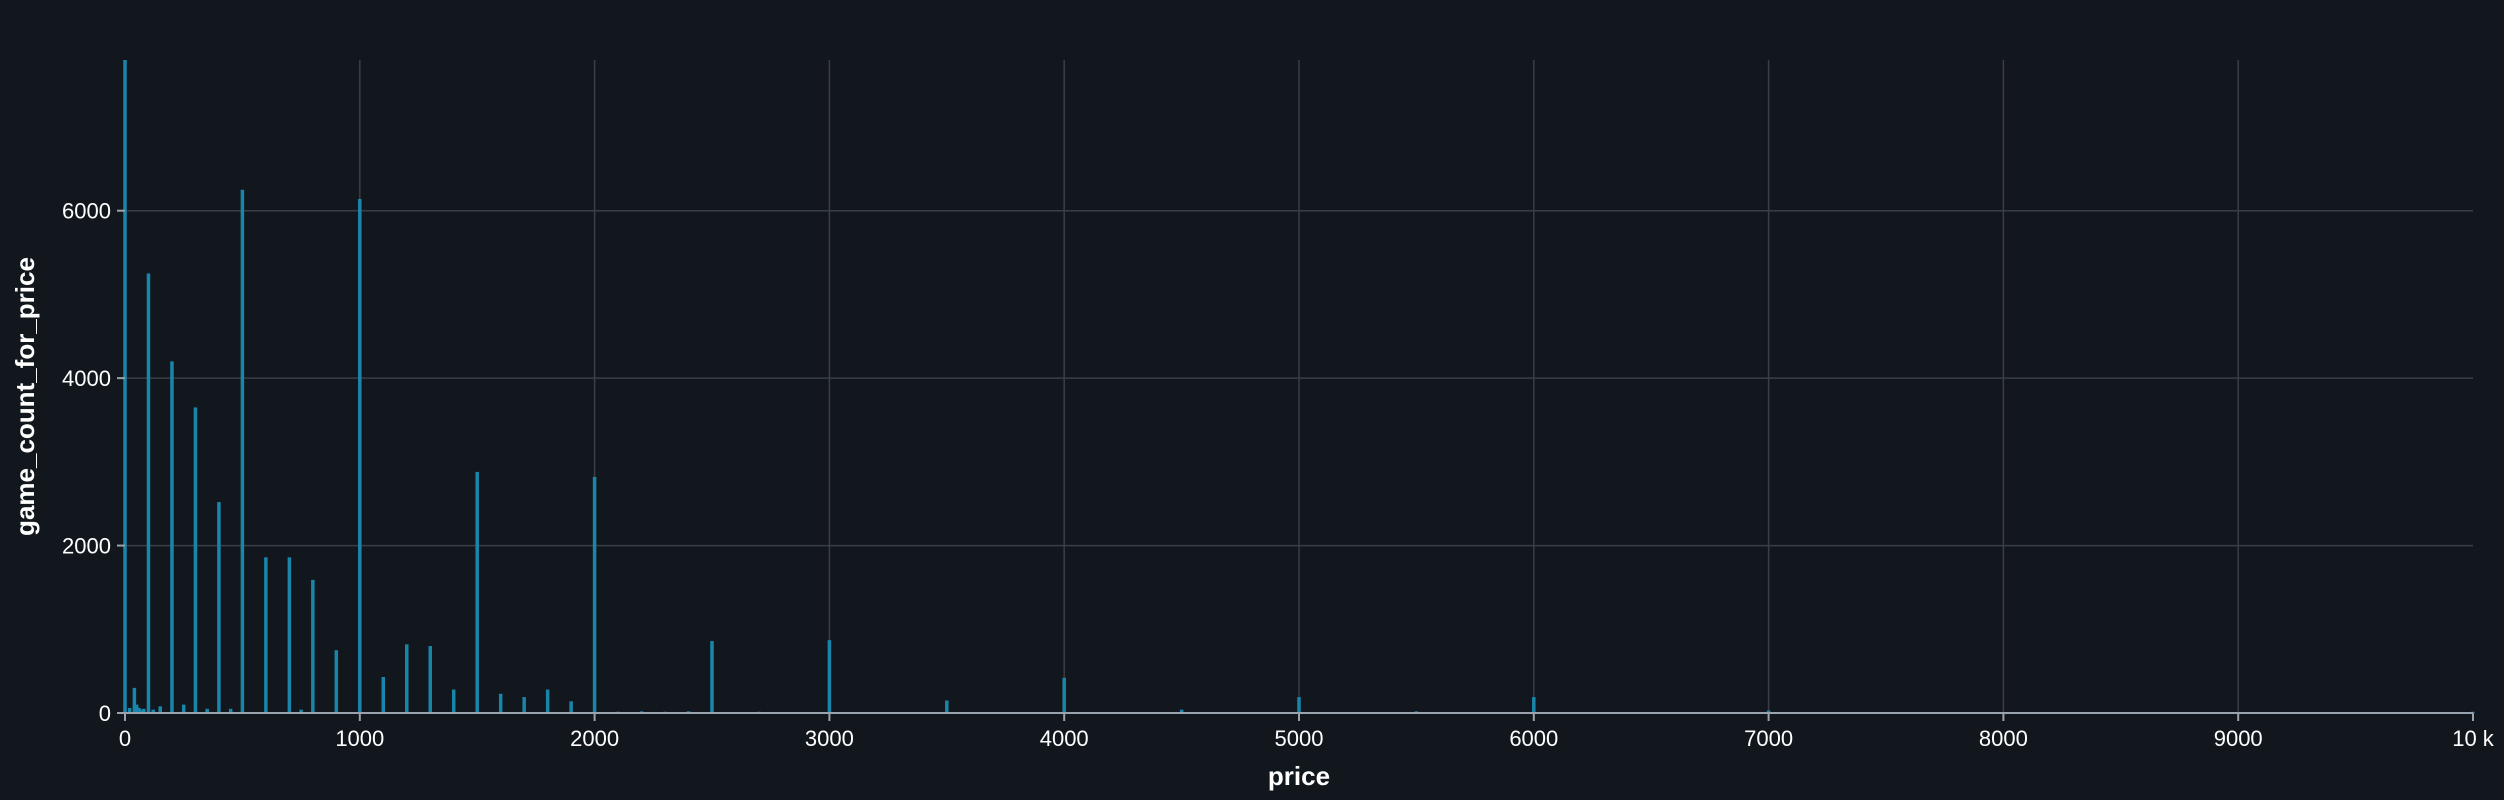  Describe the element at coordinates (93, 462) in the screenshot. I see `y-ticks: 0 2000 4000 6000` at that location.